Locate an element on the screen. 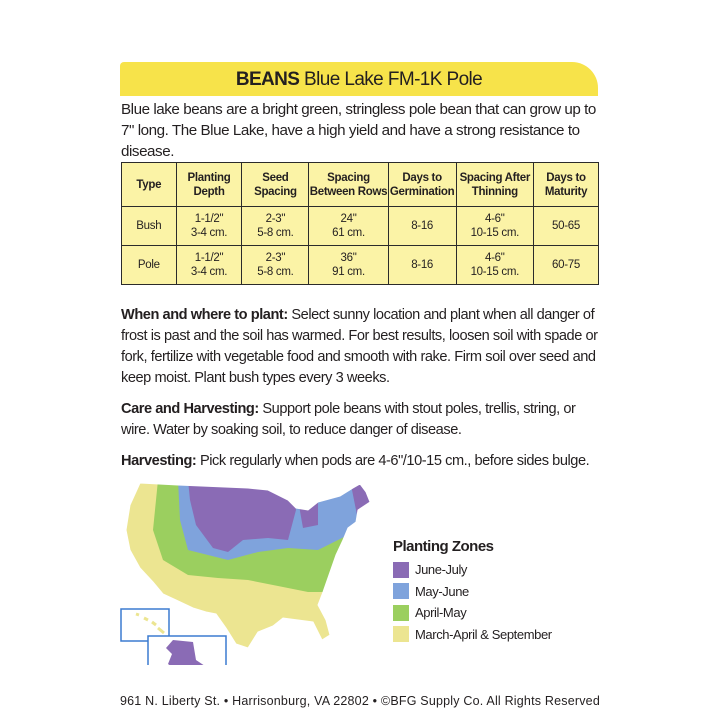  zone-june-july-north is located at coordinates (242, 517).